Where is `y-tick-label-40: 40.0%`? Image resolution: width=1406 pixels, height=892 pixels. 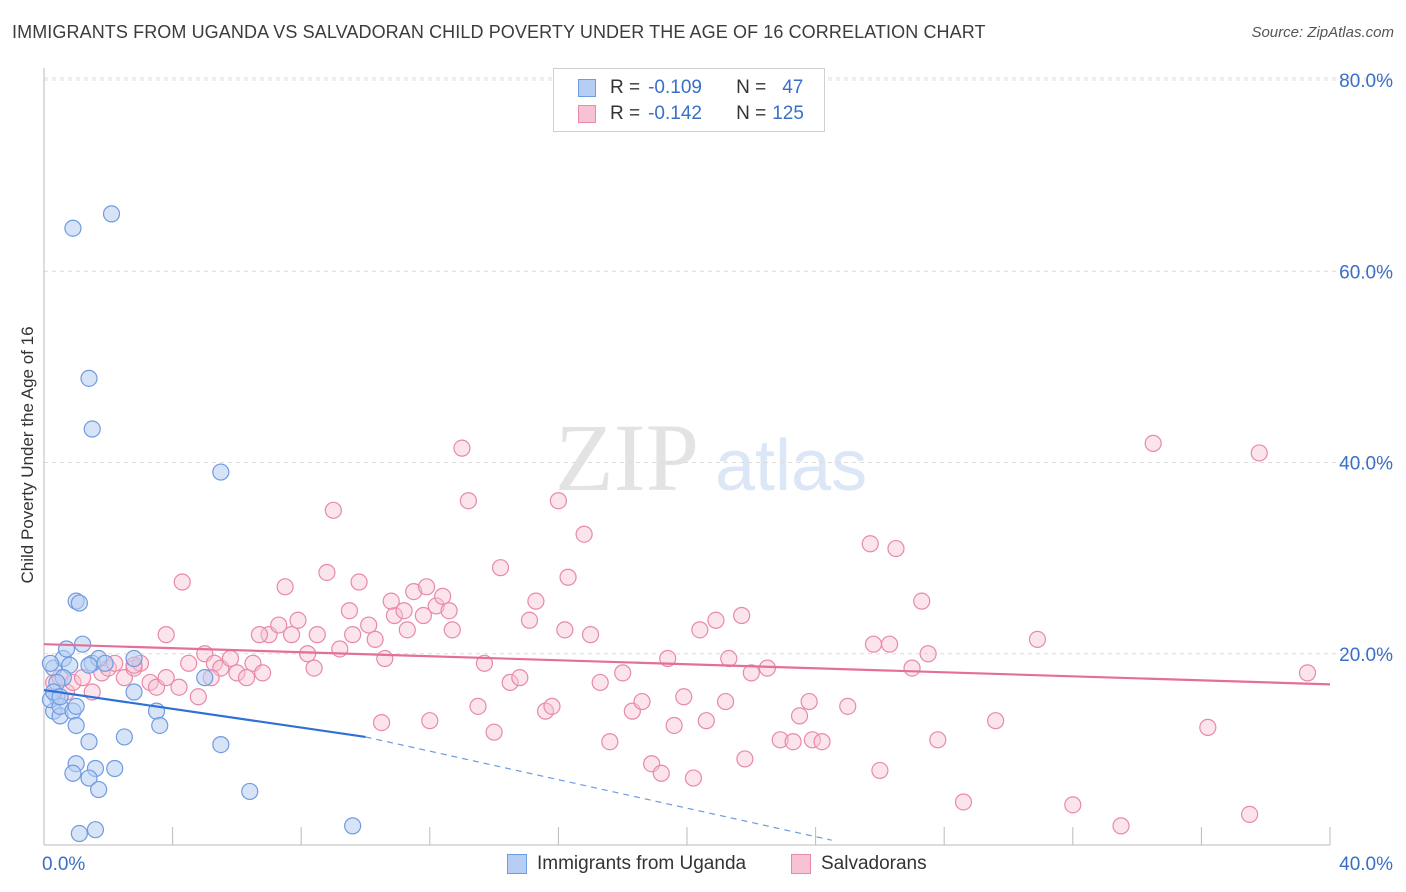 y-tick-label-40: 40.0% is located at coordinates (1366, 464).